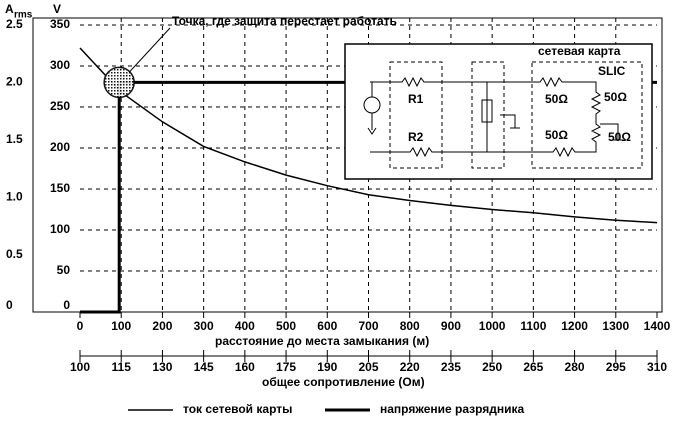  I want to click on annotation: Точка, где защита перестает работать, so click(284, 21).